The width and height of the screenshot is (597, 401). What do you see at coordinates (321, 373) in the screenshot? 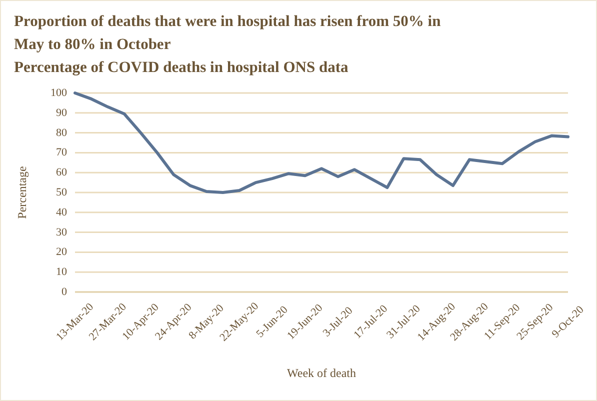
I see `x-axis-title: Week of death` at bounding box center [321, 373].